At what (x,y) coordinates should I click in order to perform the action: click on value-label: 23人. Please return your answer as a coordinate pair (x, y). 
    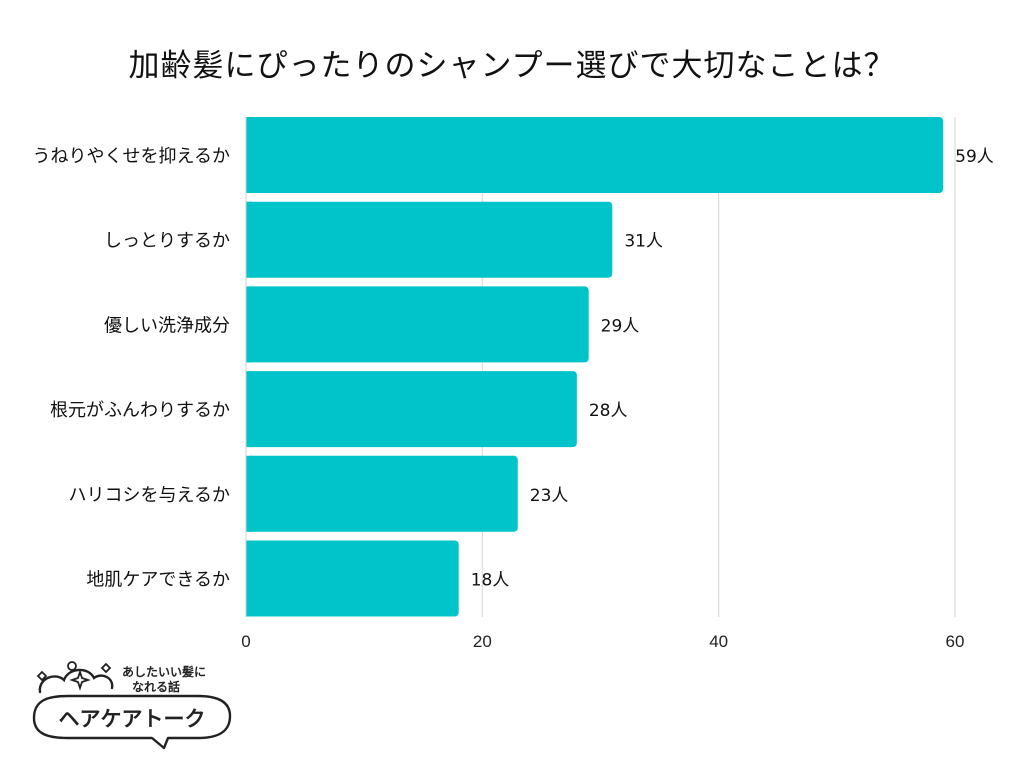
    Looking at the image, I should click on (549, 496).